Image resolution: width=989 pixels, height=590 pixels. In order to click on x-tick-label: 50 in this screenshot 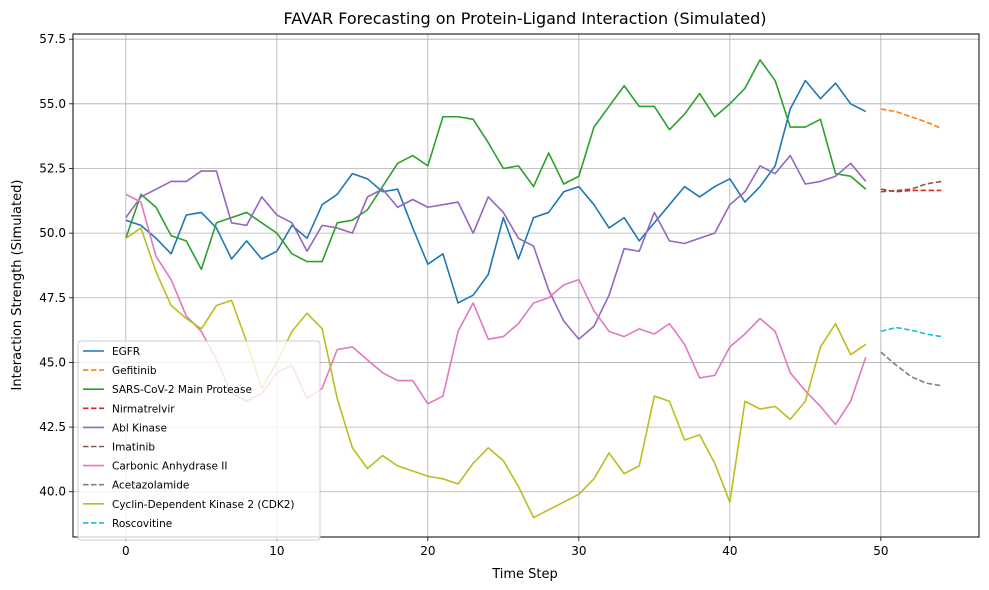, I will do `click(880, 551)`.